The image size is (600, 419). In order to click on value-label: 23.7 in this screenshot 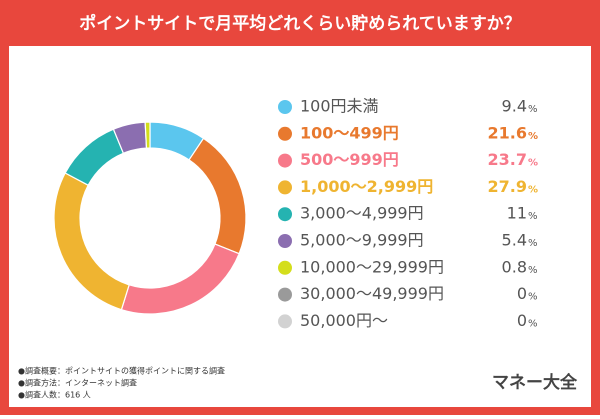, I will do `click(507, 159)`.